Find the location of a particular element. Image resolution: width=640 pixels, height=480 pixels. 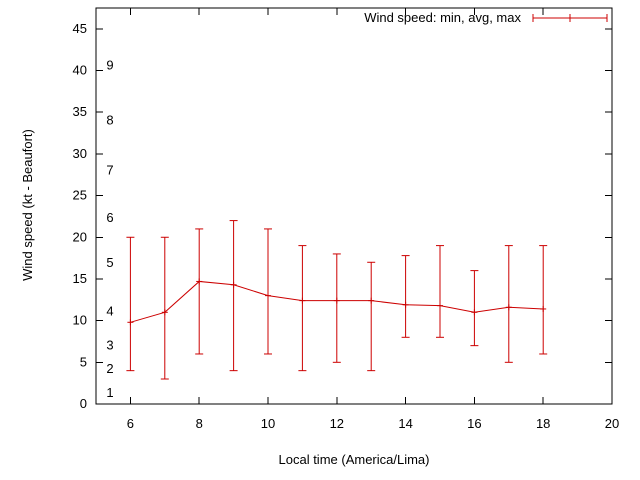

x-axis-title: Local time (America/Lima) is located at coordinates (354, 459).